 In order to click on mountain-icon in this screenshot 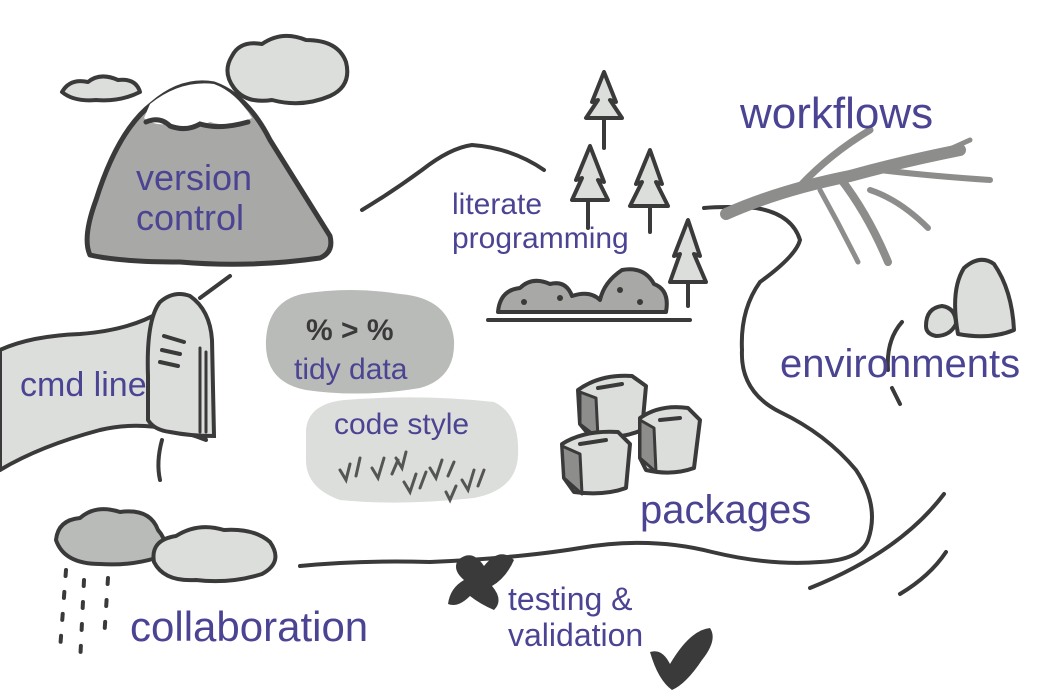, I will do `click(197, 170)`.